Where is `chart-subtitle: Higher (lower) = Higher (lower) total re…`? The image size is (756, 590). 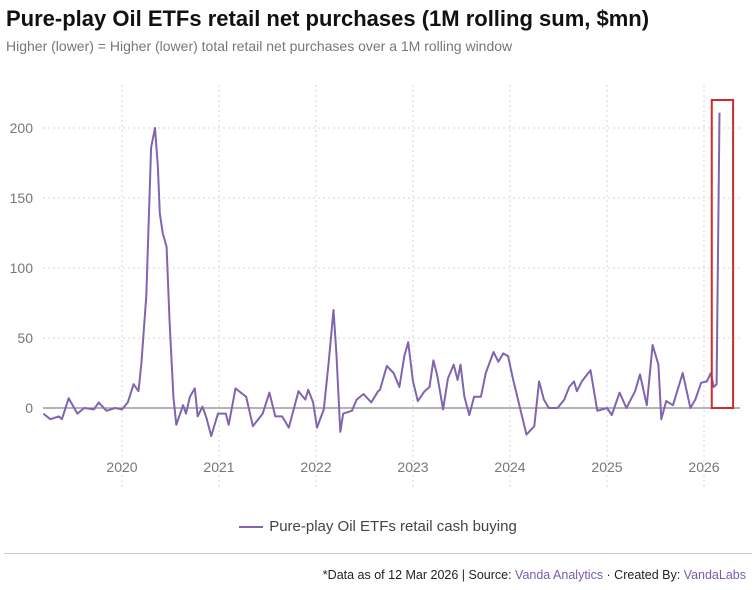 chart-subtitle: Higher (lower) = Higher (lower) total re… is located at coordinates (259, 46).